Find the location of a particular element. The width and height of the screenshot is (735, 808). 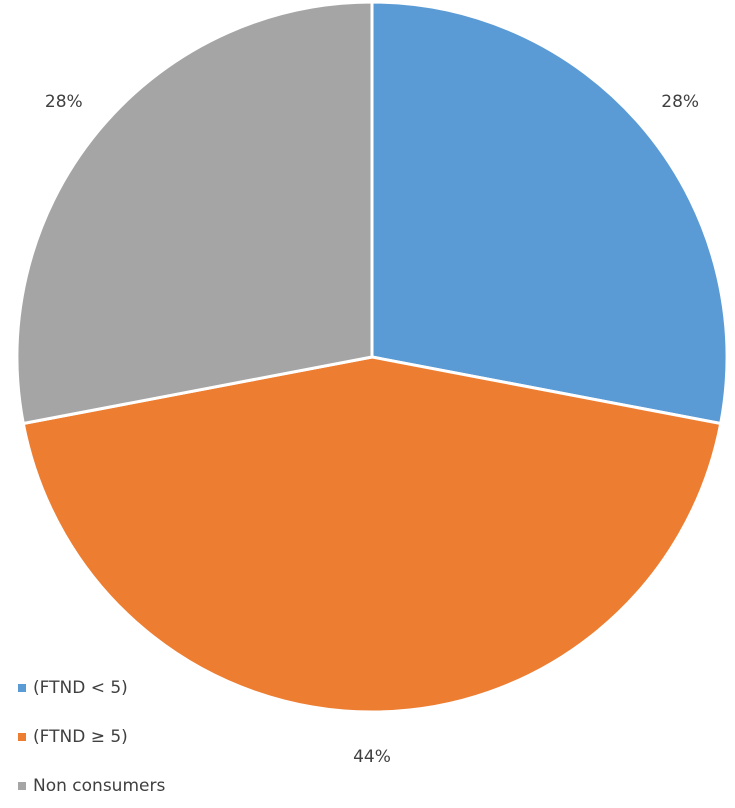

data-label: 44% is located at coordinates (372, 757).